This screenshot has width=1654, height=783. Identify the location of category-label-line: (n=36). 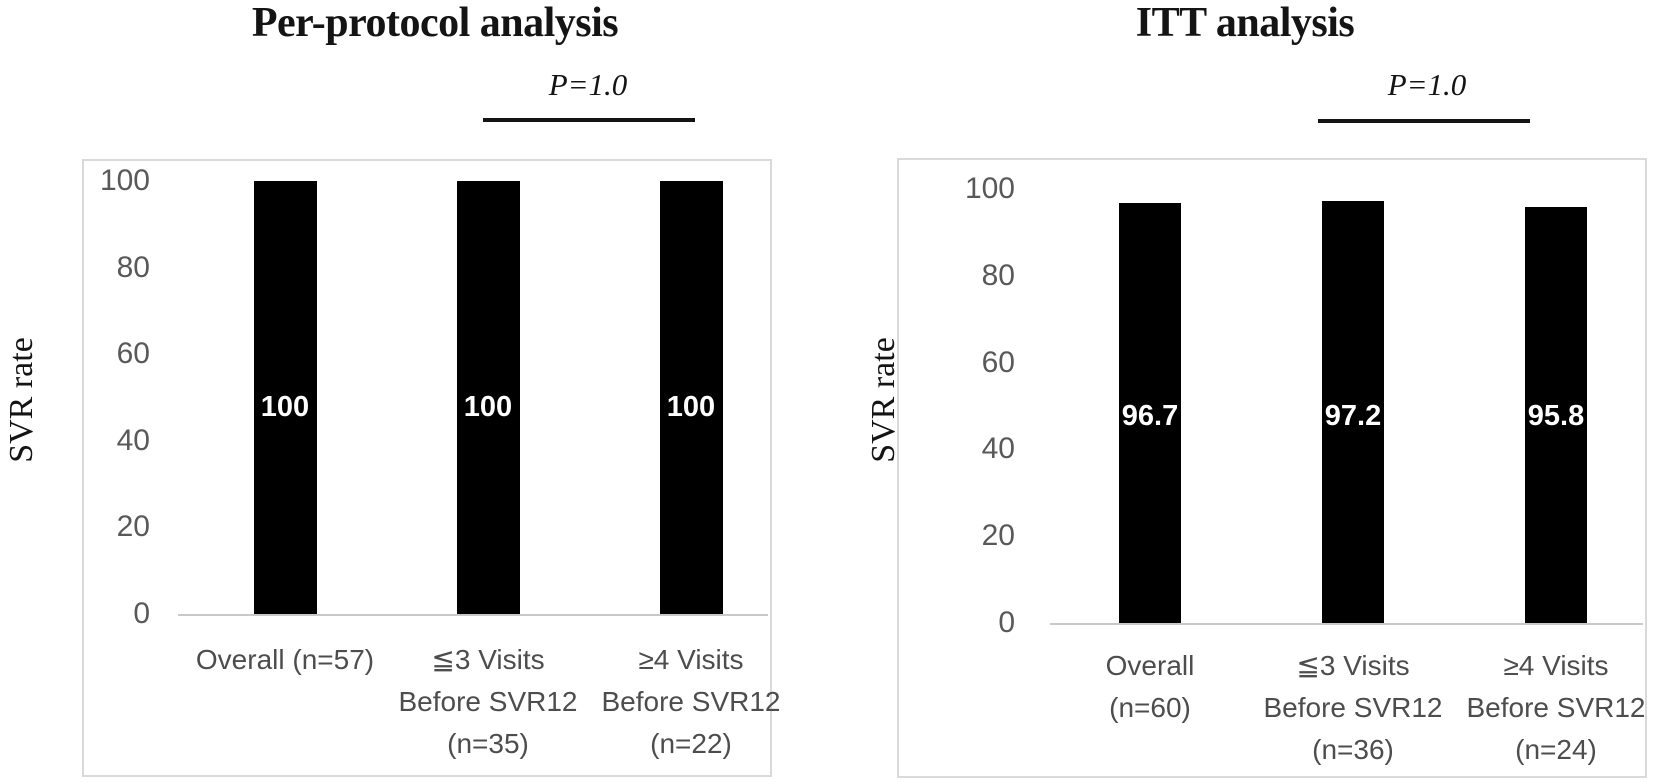
(1353, 749).